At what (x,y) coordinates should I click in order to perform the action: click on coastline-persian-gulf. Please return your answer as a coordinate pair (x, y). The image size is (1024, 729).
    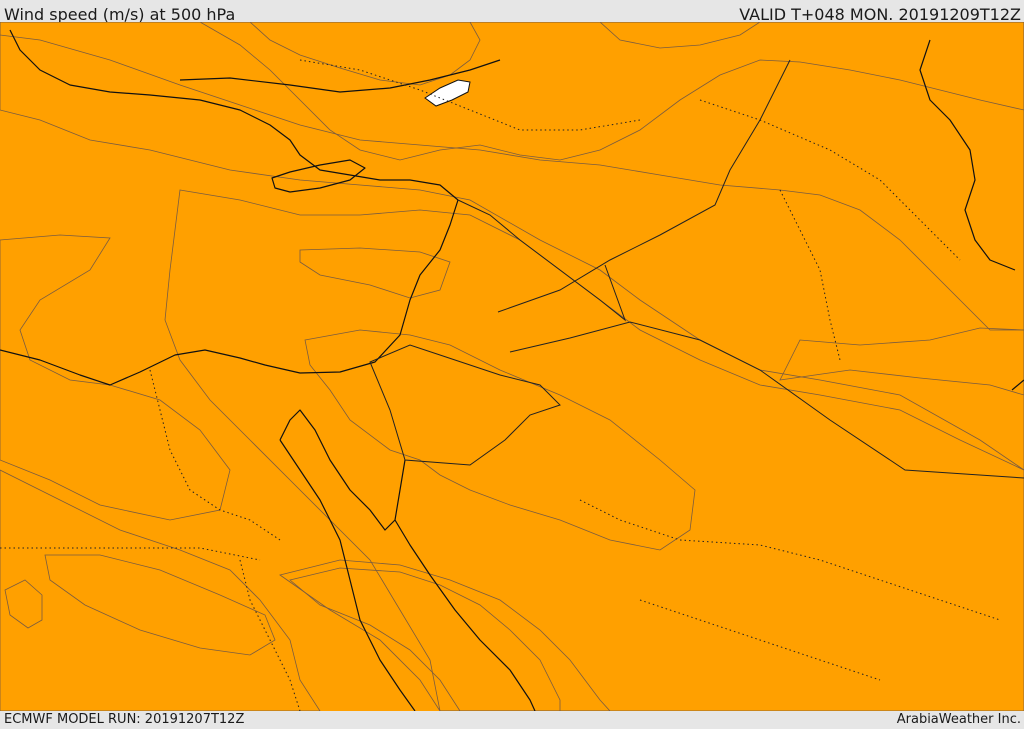
    Looking at the image, I should click on (1017, 385).